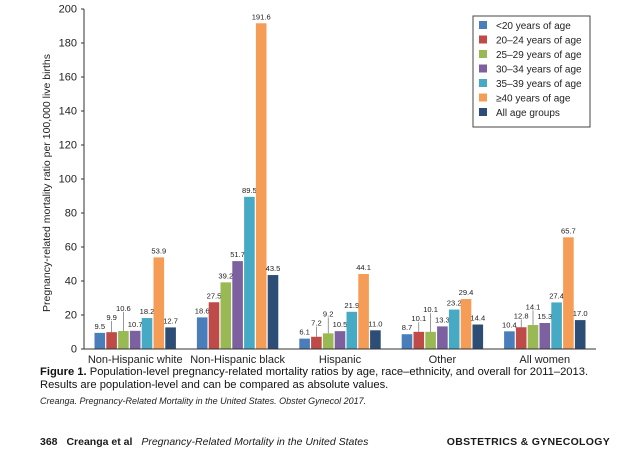 The height and width of the screenshot is (454, 640). I want to click on page-number: 368, so click(49, 442).